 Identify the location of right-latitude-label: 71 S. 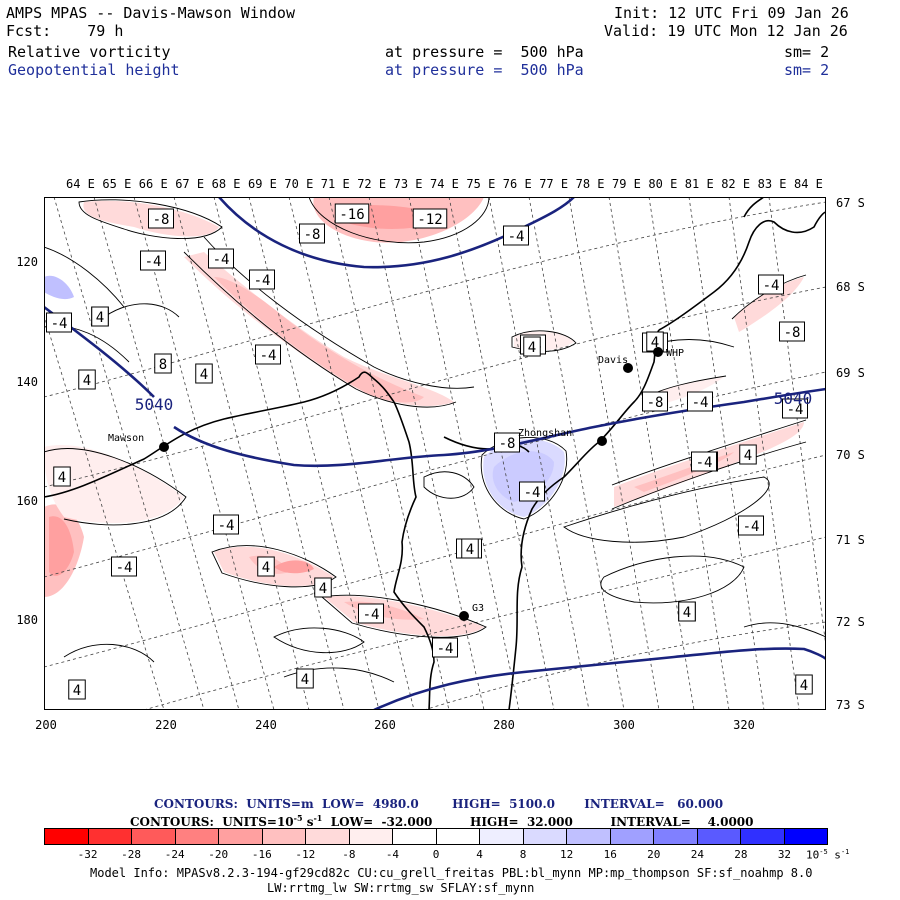
(850, 540).